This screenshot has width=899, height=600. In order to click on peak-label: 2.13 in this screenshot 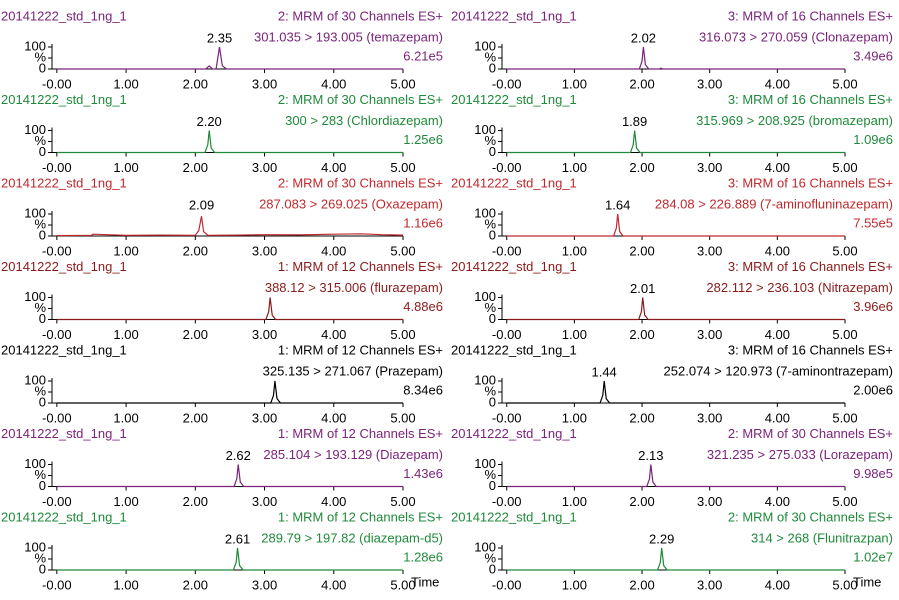, I will do `click(650, 455)`.